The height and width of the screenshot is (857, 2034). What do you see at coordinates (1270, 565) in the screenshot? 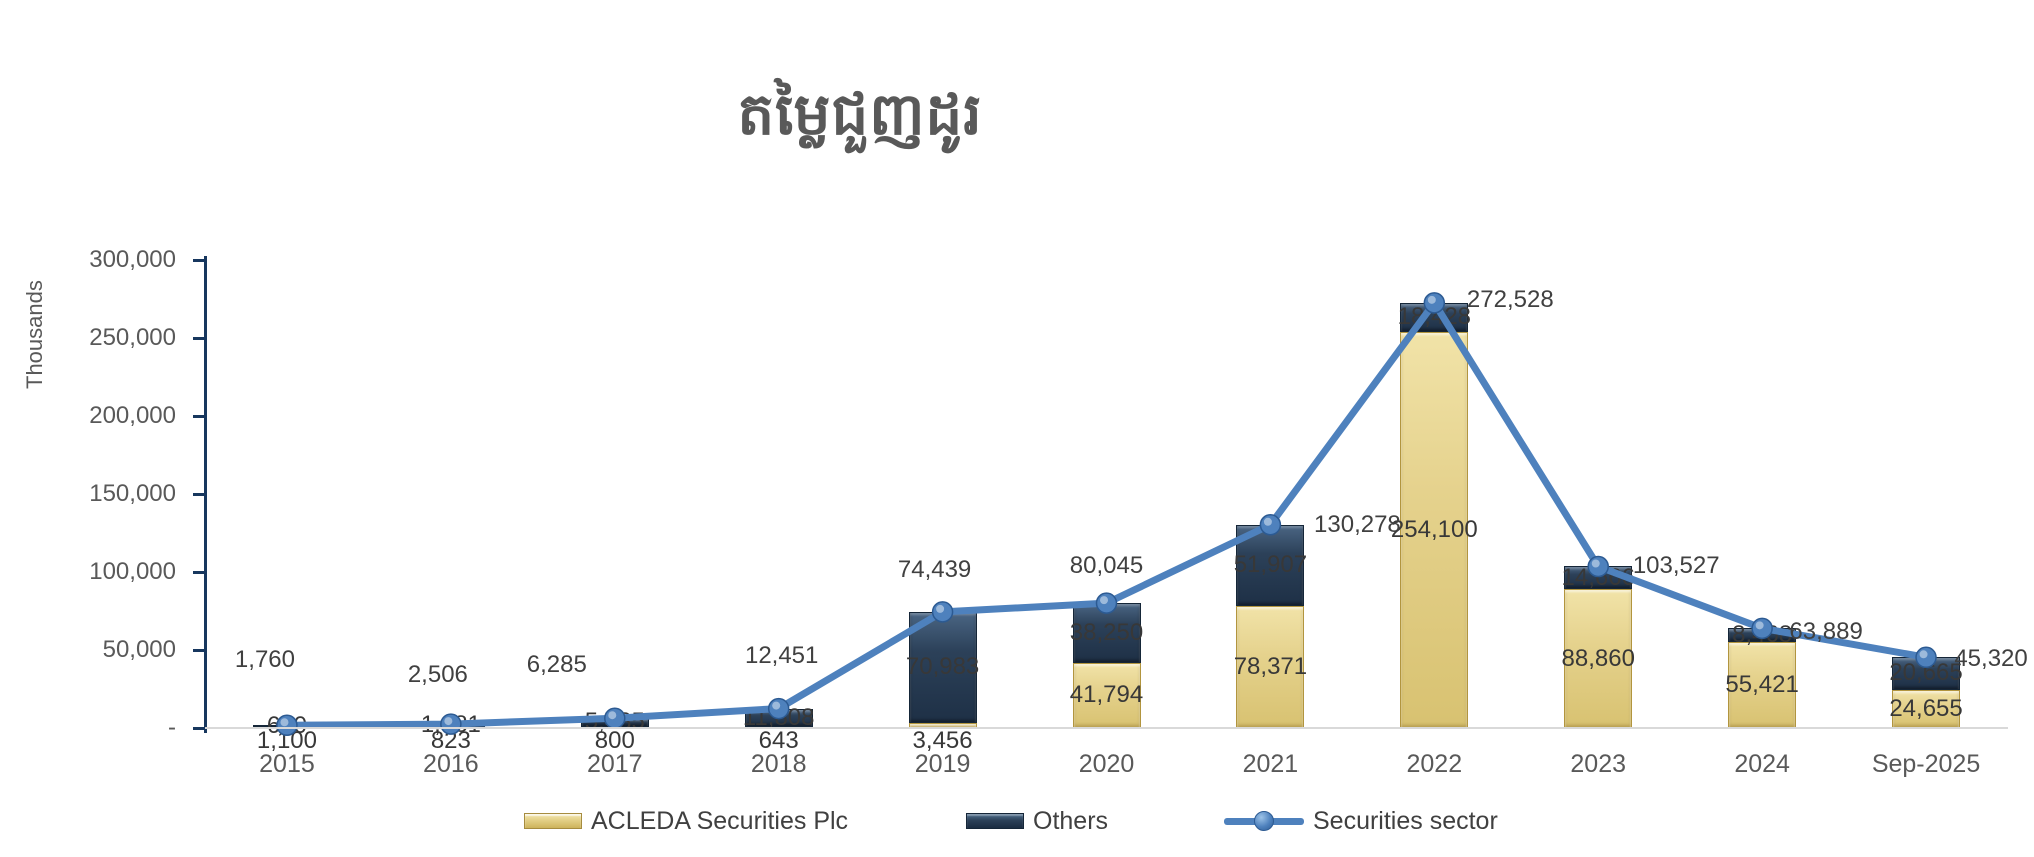
I see `bar-label-others: 51,907` at bounding box center [1270, 565].